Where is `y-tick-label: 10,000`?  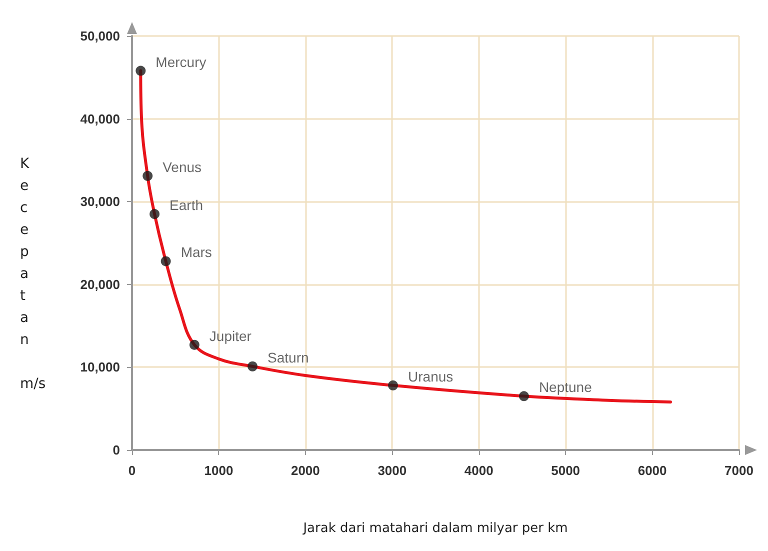
y-tick-label: 10,000 is located at coordinates (100, 367).